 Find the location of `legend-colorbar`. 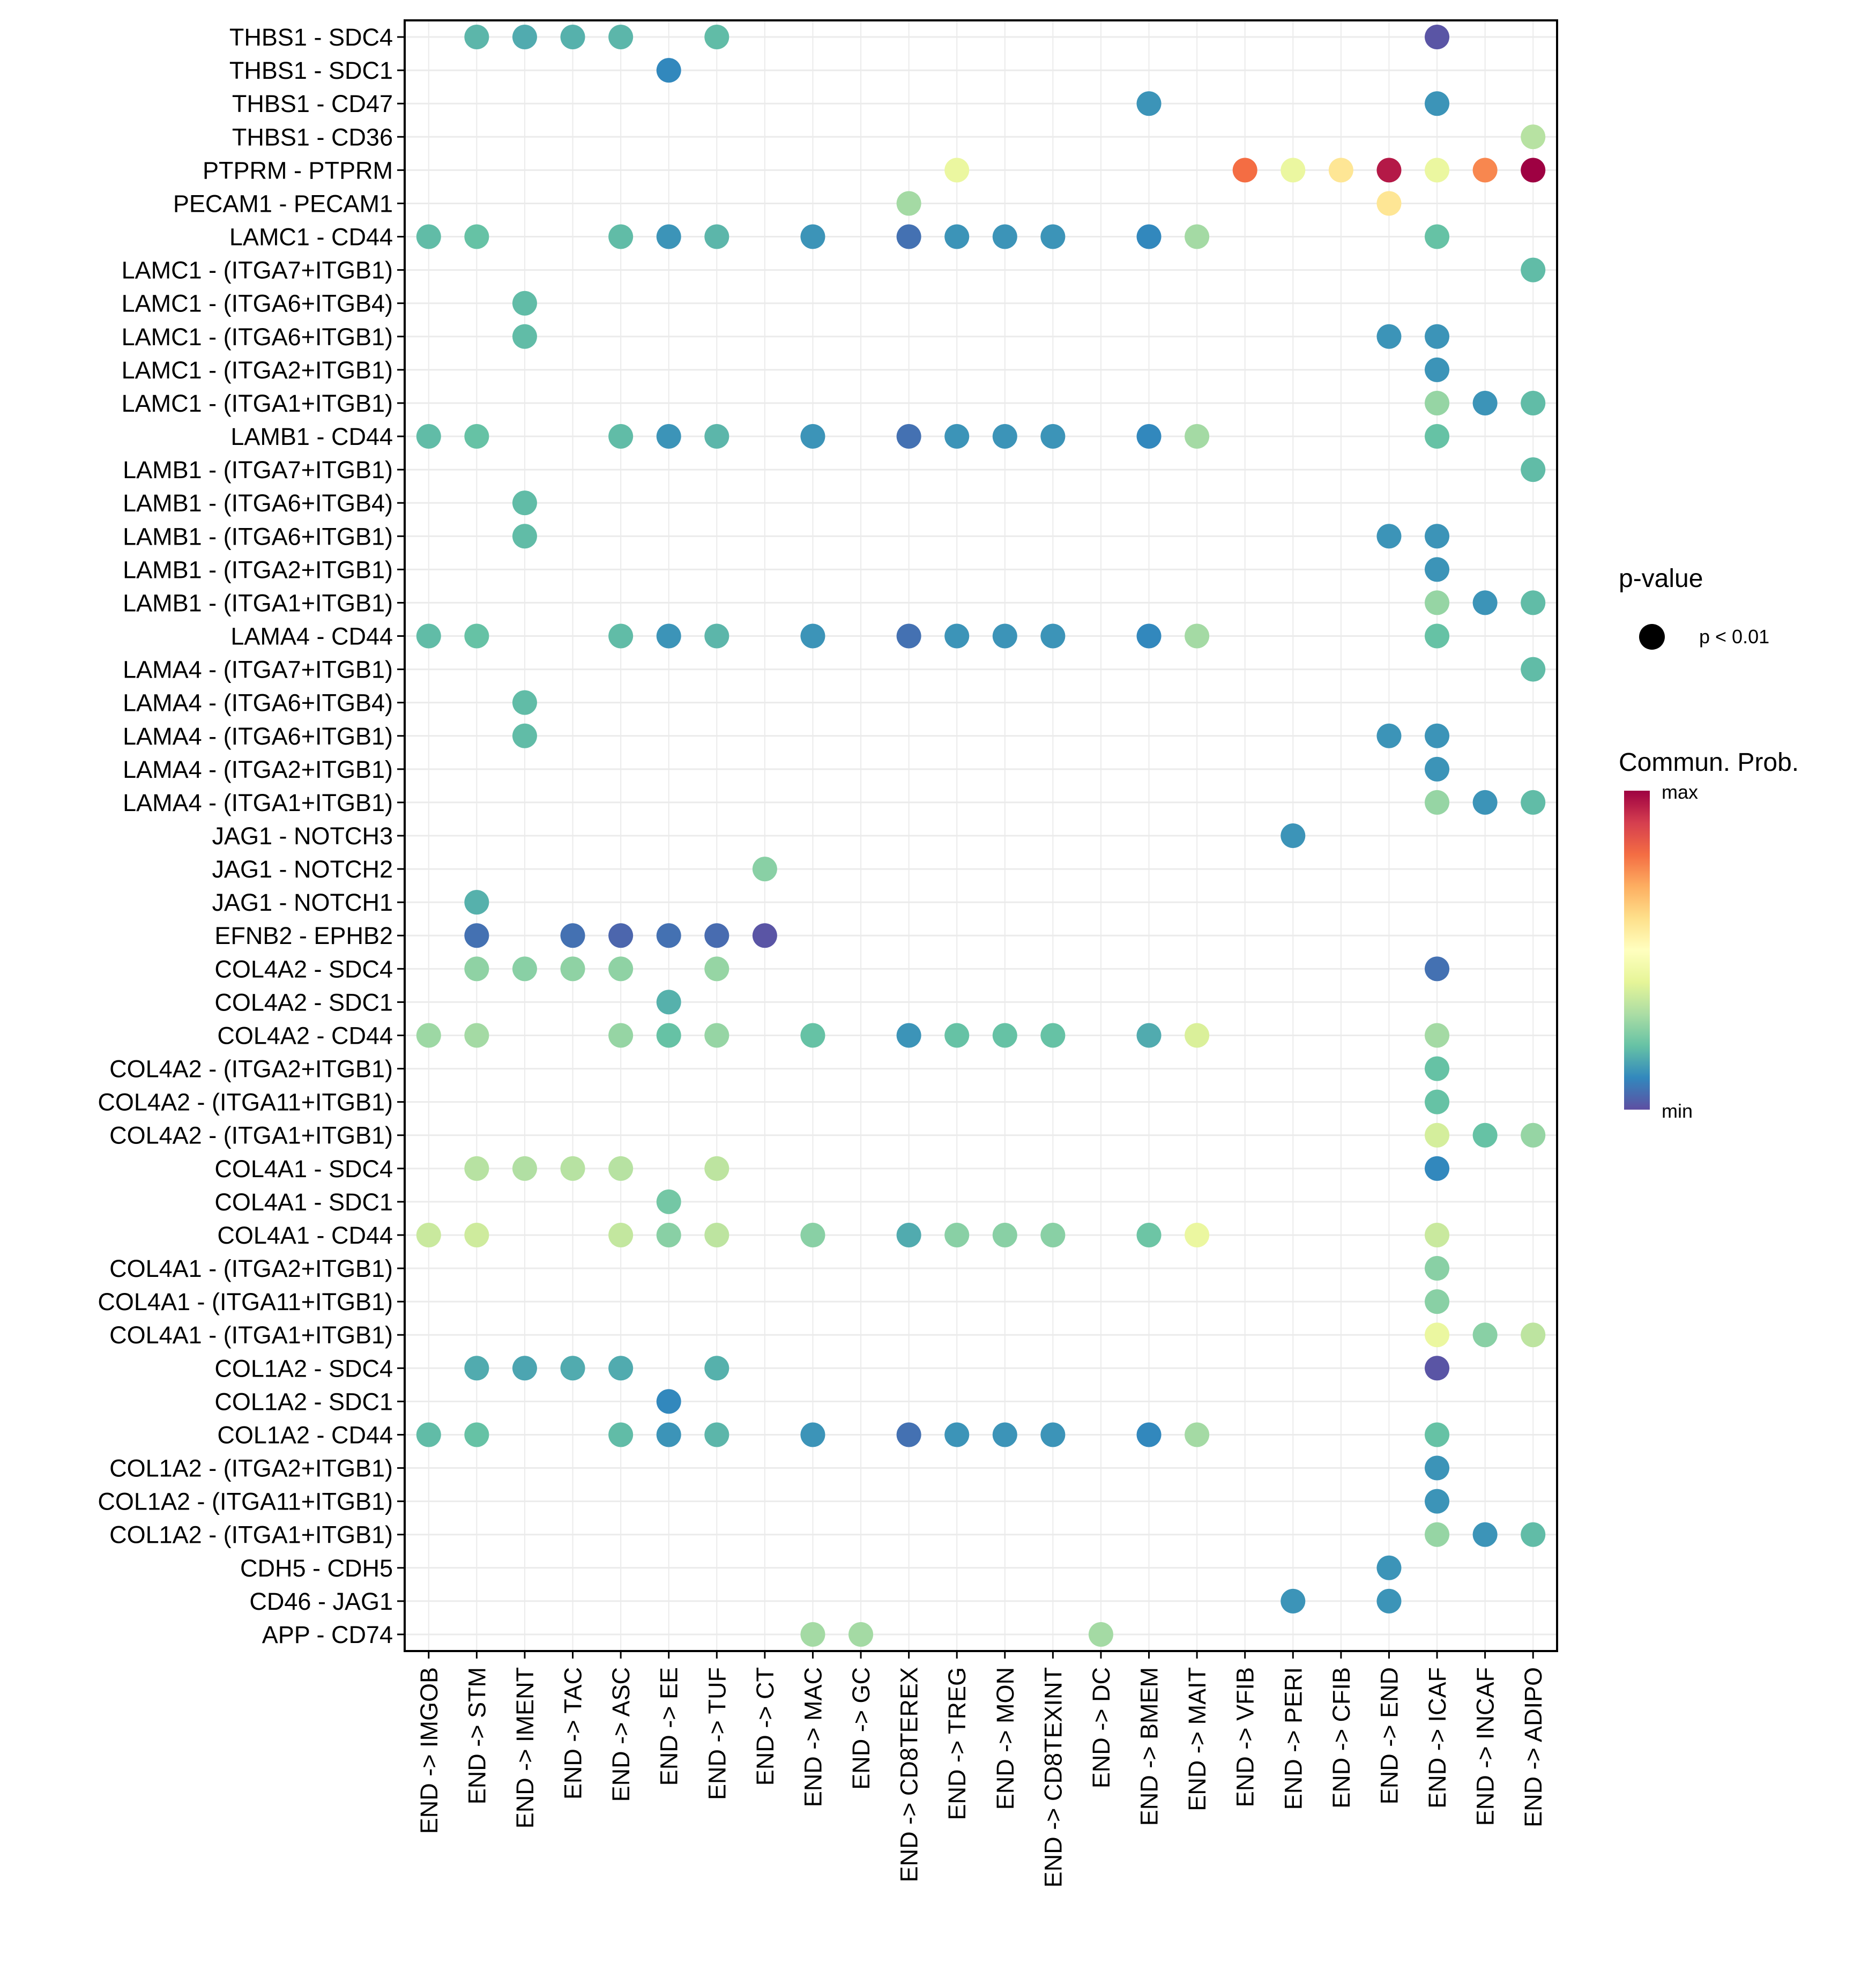

legend-colorbar is located at coordinates (1637, 950).